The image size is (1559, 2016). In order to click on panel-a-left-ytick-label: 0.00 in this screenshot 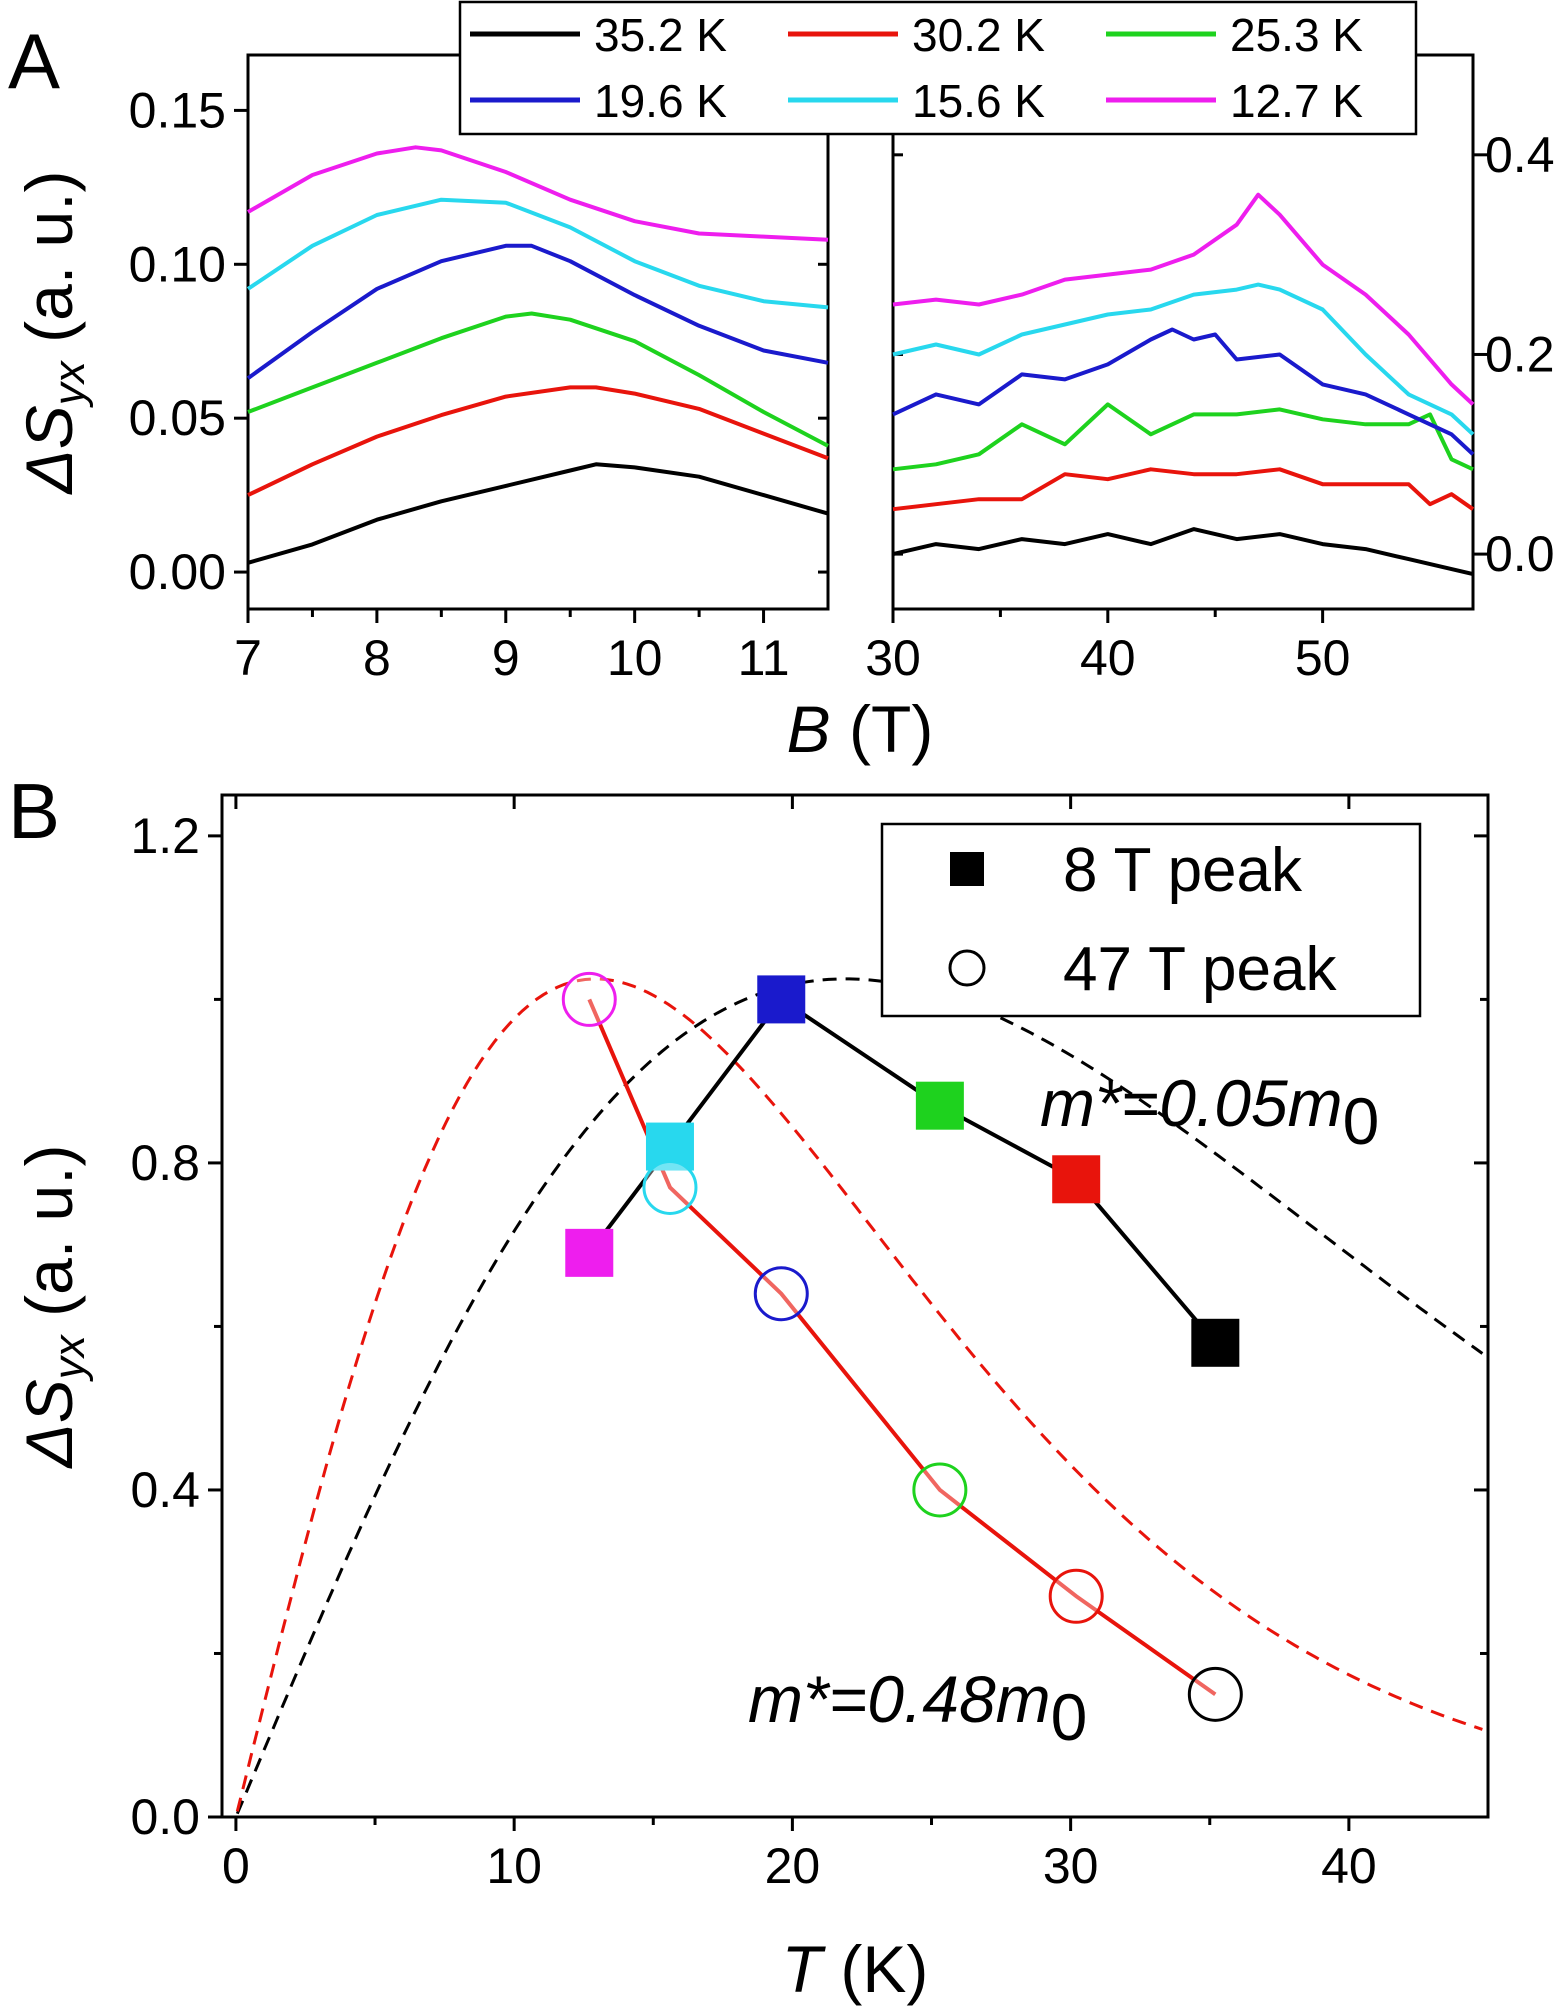, I will do `click(177, 572)`.